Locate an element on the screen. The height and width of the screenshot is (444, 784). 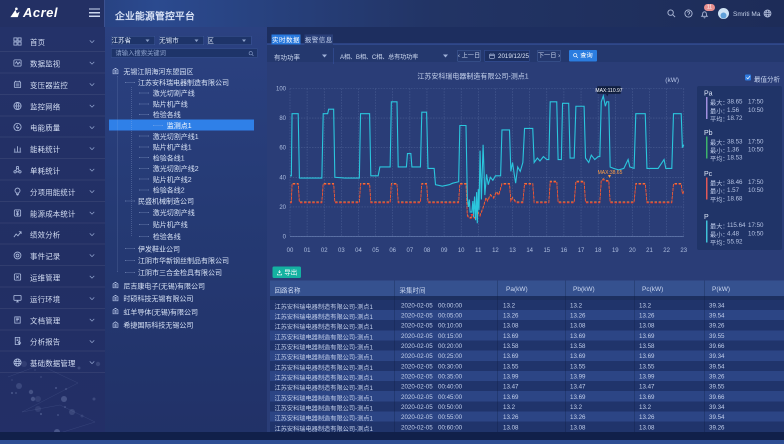
svg-text: 05 is located at coordinates (375, 251).